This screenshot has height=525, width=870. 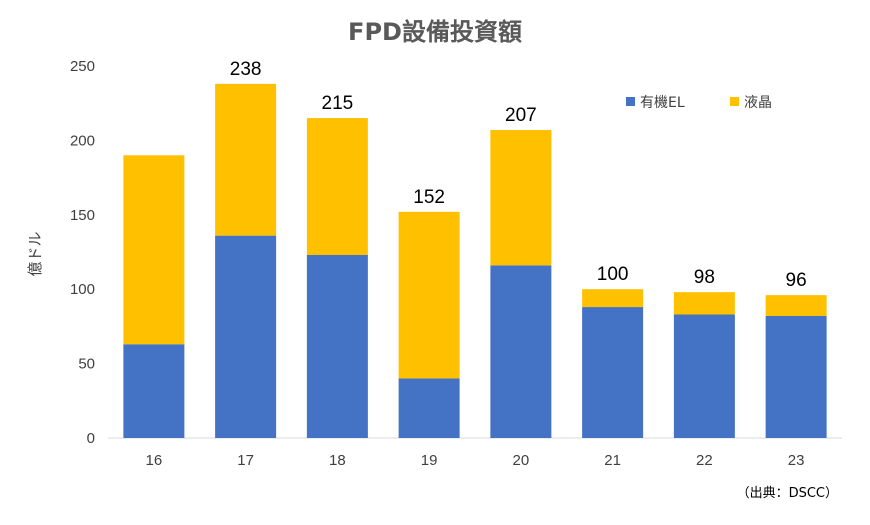 I want to click on source-note: （出典：DSCC）, so click(x=787, y=493).